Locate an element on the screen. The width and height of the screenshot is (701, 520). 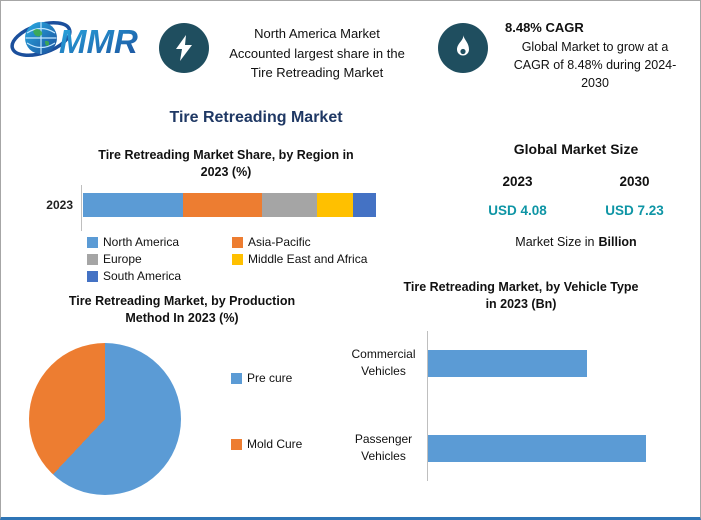
legend-label: South America is located at coordinates (142, 276).